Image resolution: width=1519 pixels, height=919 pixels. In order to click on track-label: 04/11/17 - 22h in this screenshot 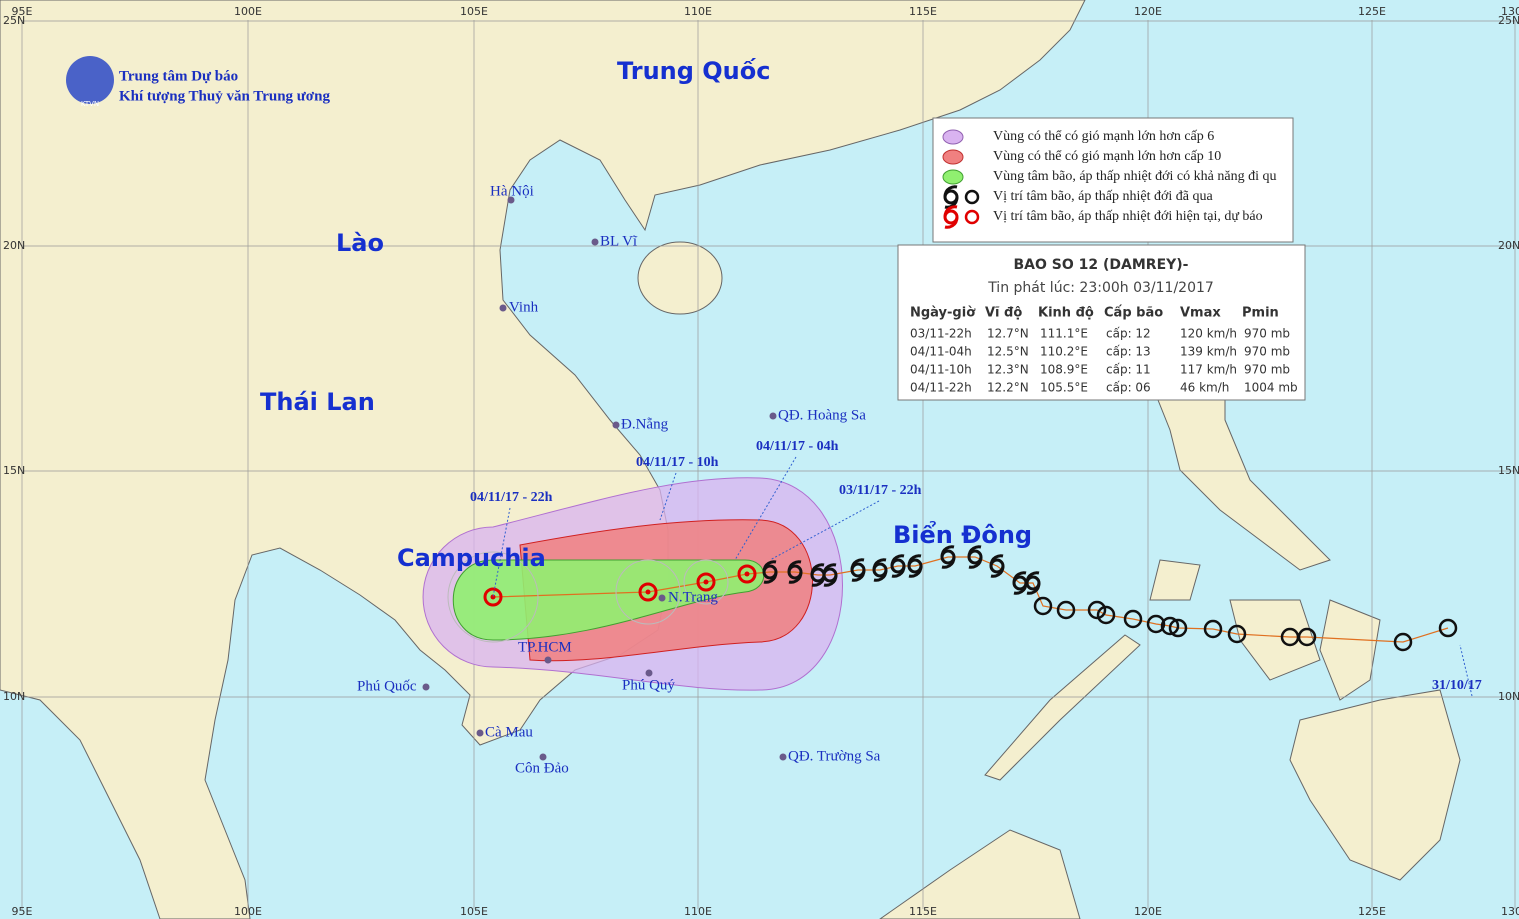, I will do `click(511, 497)`.